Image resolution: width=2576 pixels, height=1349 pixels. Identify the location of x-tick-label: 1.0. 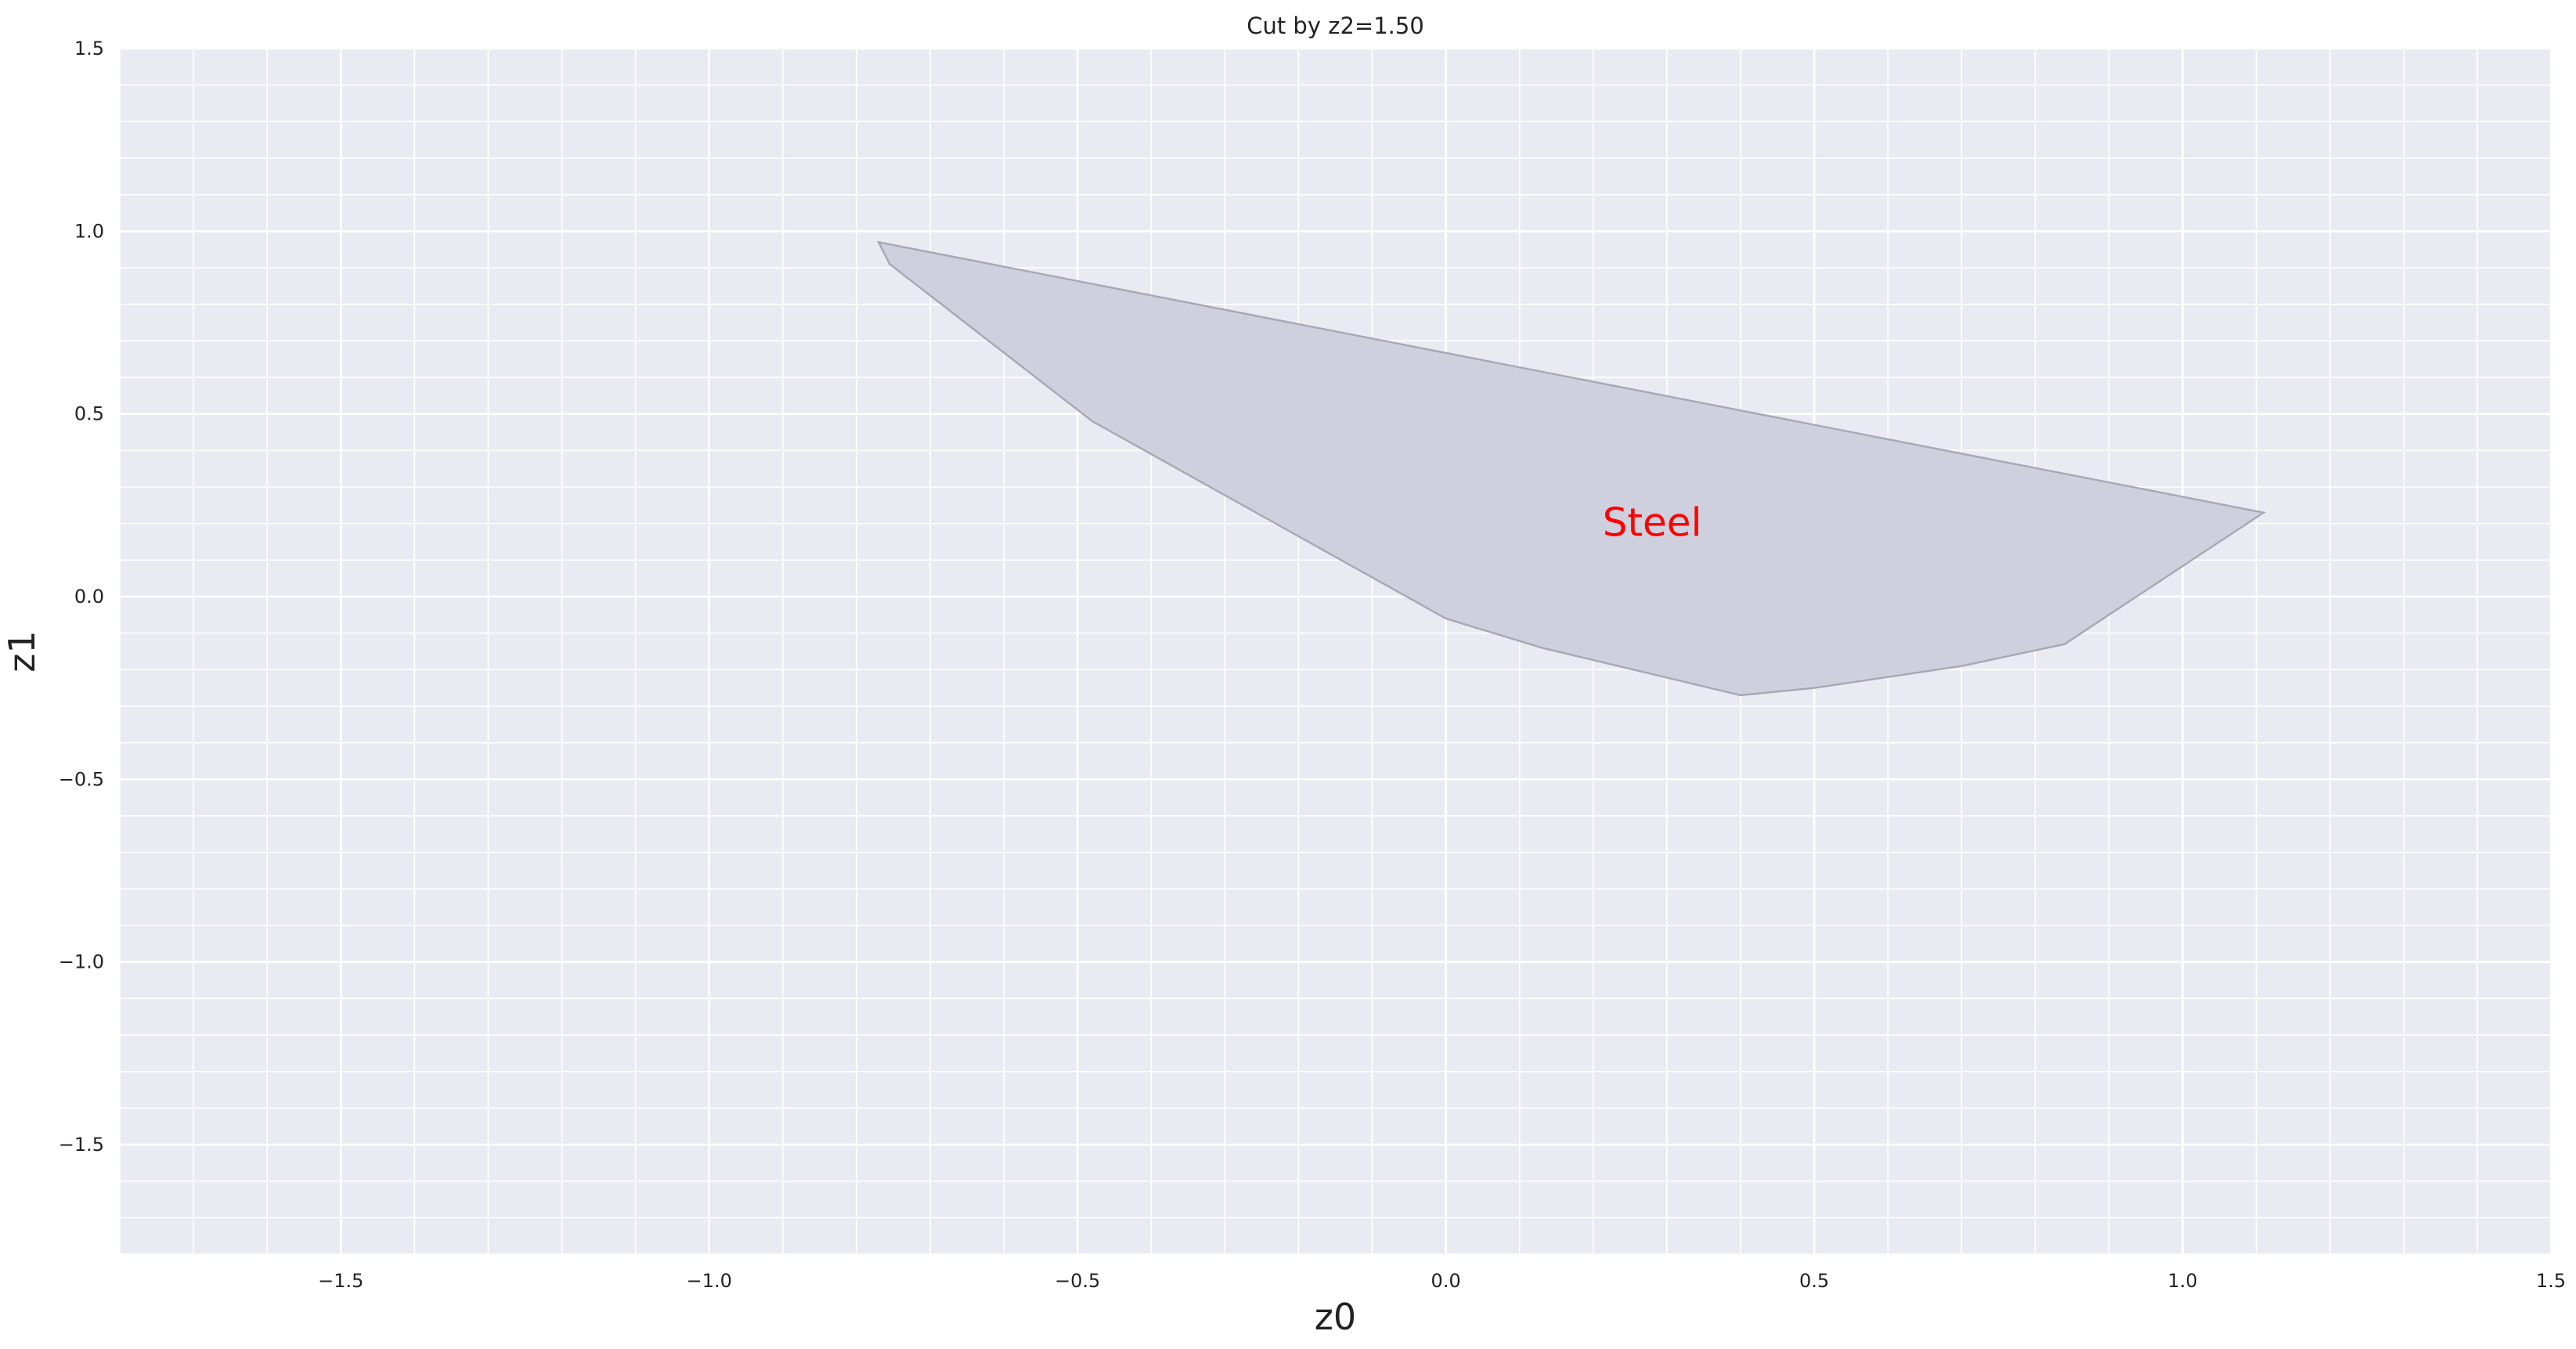
(2182, 1281).